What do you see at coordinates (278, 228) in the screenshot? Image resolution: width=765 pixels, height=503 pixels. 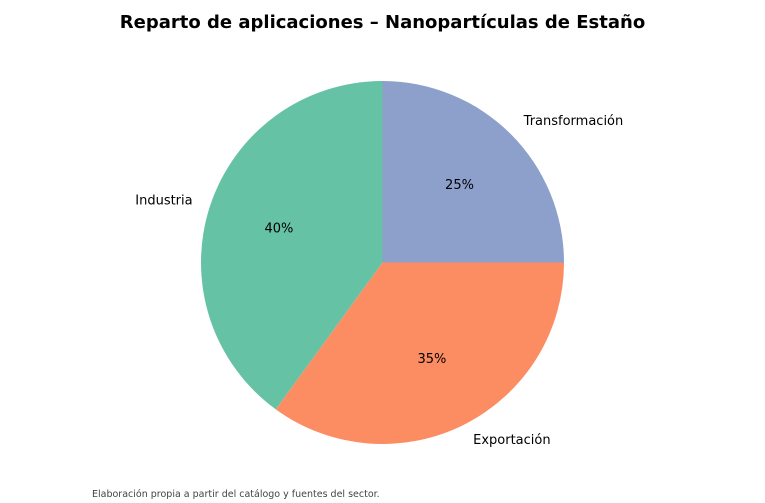 I see `pie-percent-label-industria: 40%` at bounding box center [278, 228].